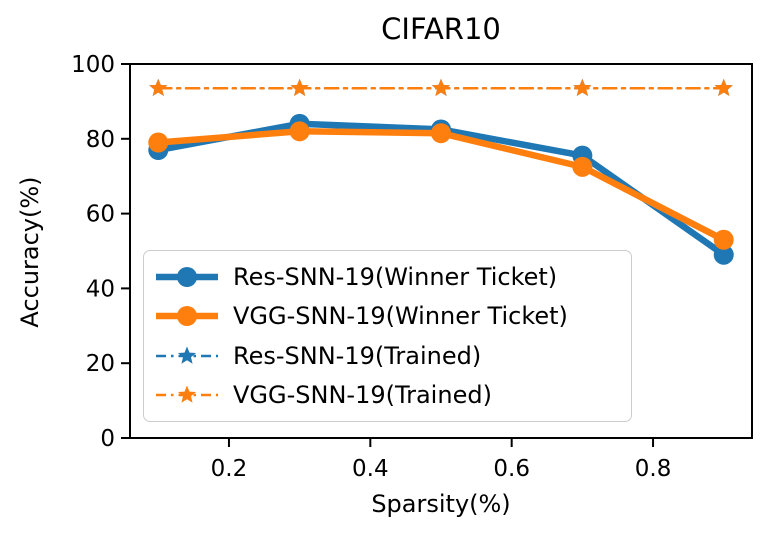 The image size is (771, 546). I want to click on legend-item-res-snn-winner: Res-SNN-19(Winner Ticket), so click(390, 277).